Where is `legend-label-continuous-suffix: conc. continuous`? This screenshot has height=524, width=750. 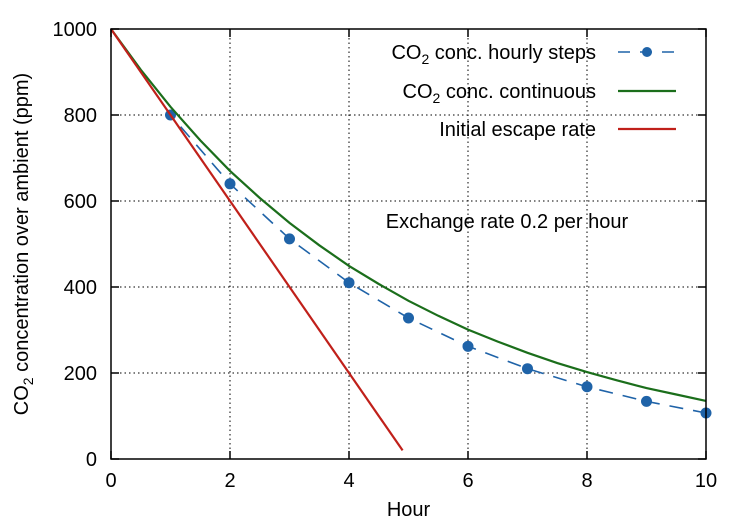 legend-label-continuous-suffix: conc. continuous is located at coordinates (518, 92).